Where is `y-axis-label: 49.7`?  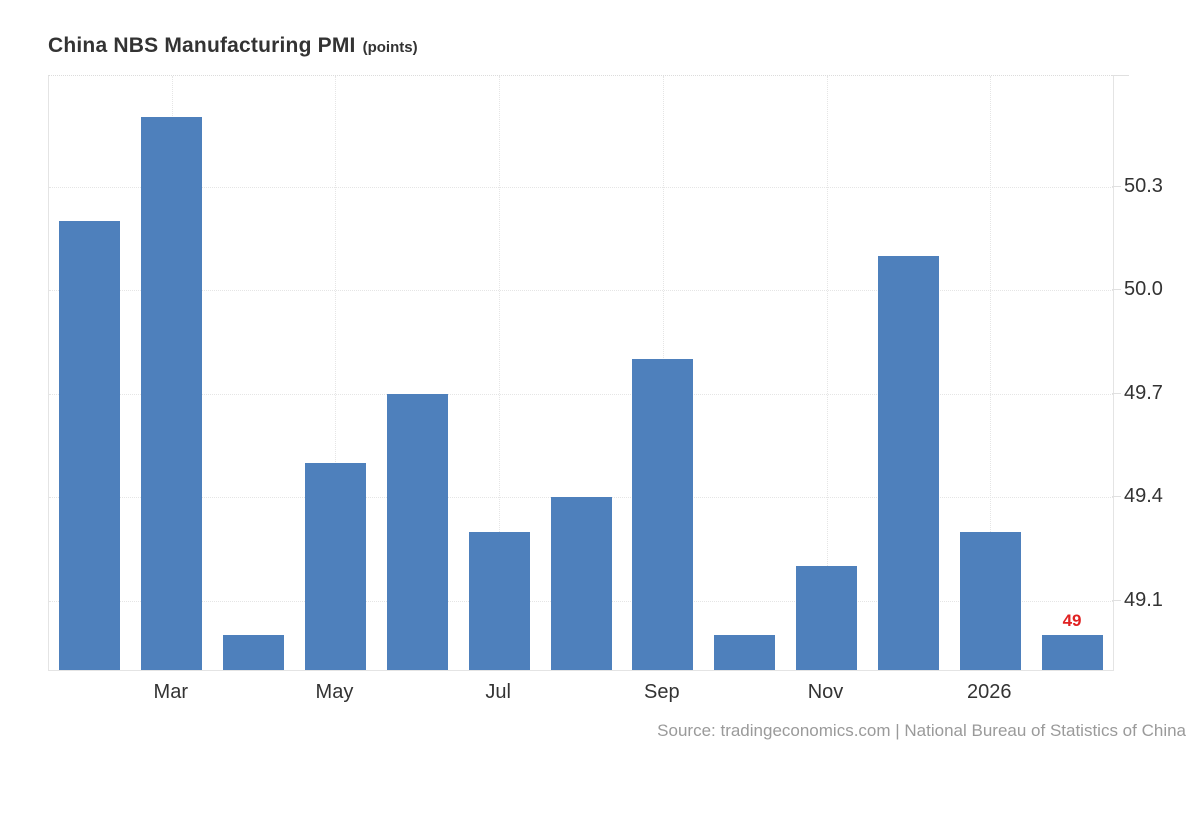
y-axis-label: 49.7 is located at coordinates (1143, 392).